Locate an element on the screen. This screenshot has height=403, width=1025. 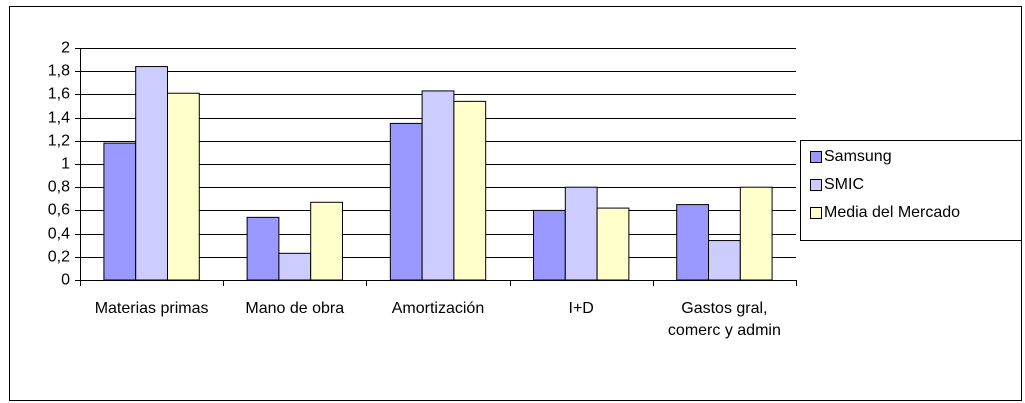
y-tick-label: 0,8 is located at coordinates (59, 187).